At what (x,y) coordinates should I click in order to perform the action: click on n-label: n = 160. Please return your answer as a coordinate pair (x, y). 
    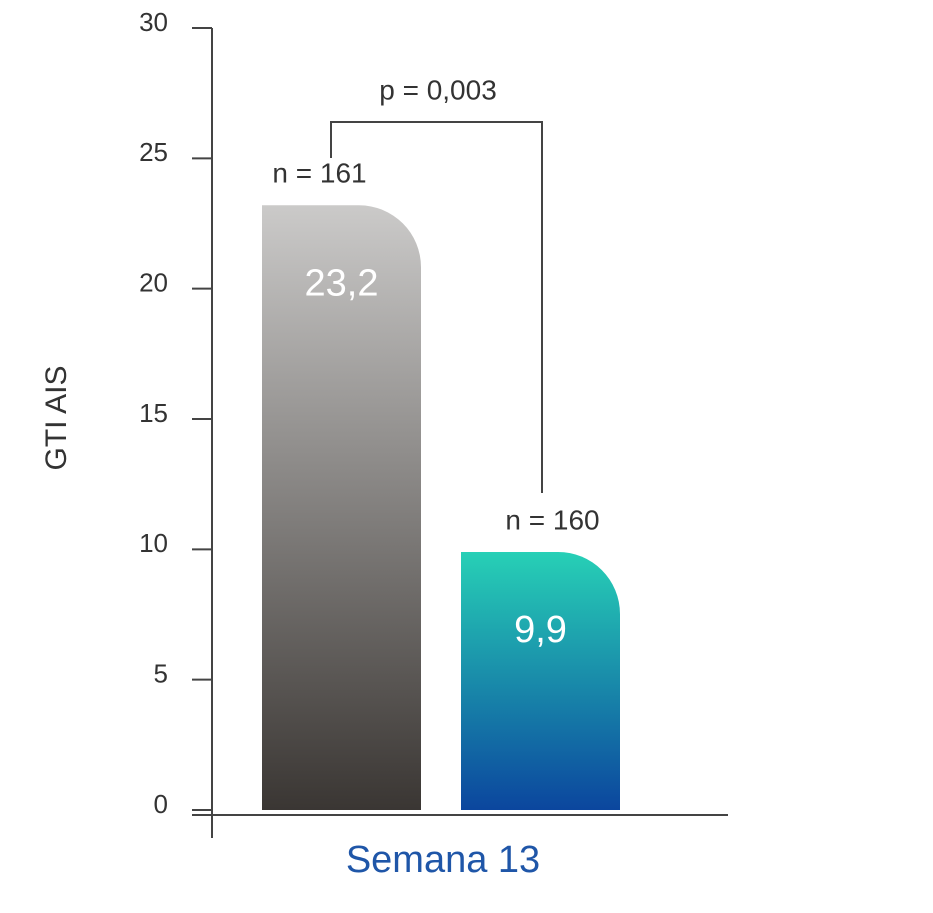
    Looking at the image, I should click on (552, 519).